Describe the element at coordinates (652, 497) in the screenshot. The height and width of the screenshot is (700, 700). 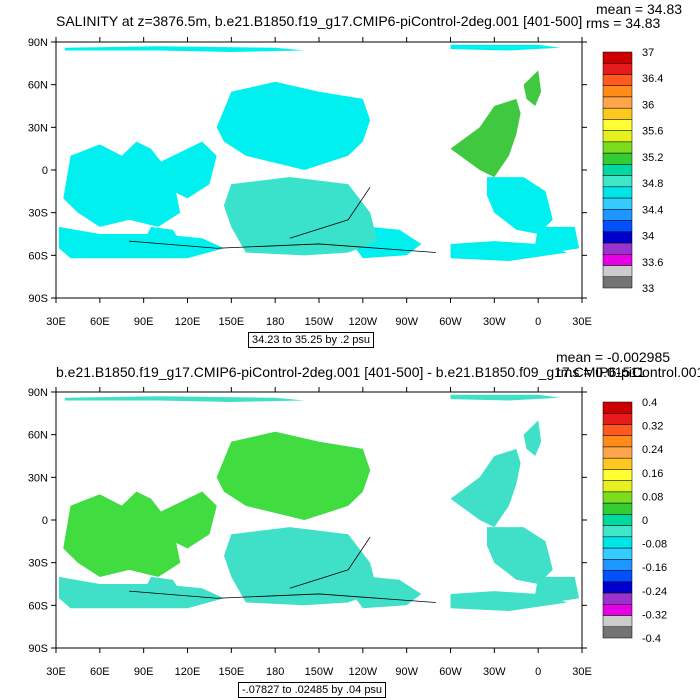
I see `colorbar-label: 0.08` at that location.